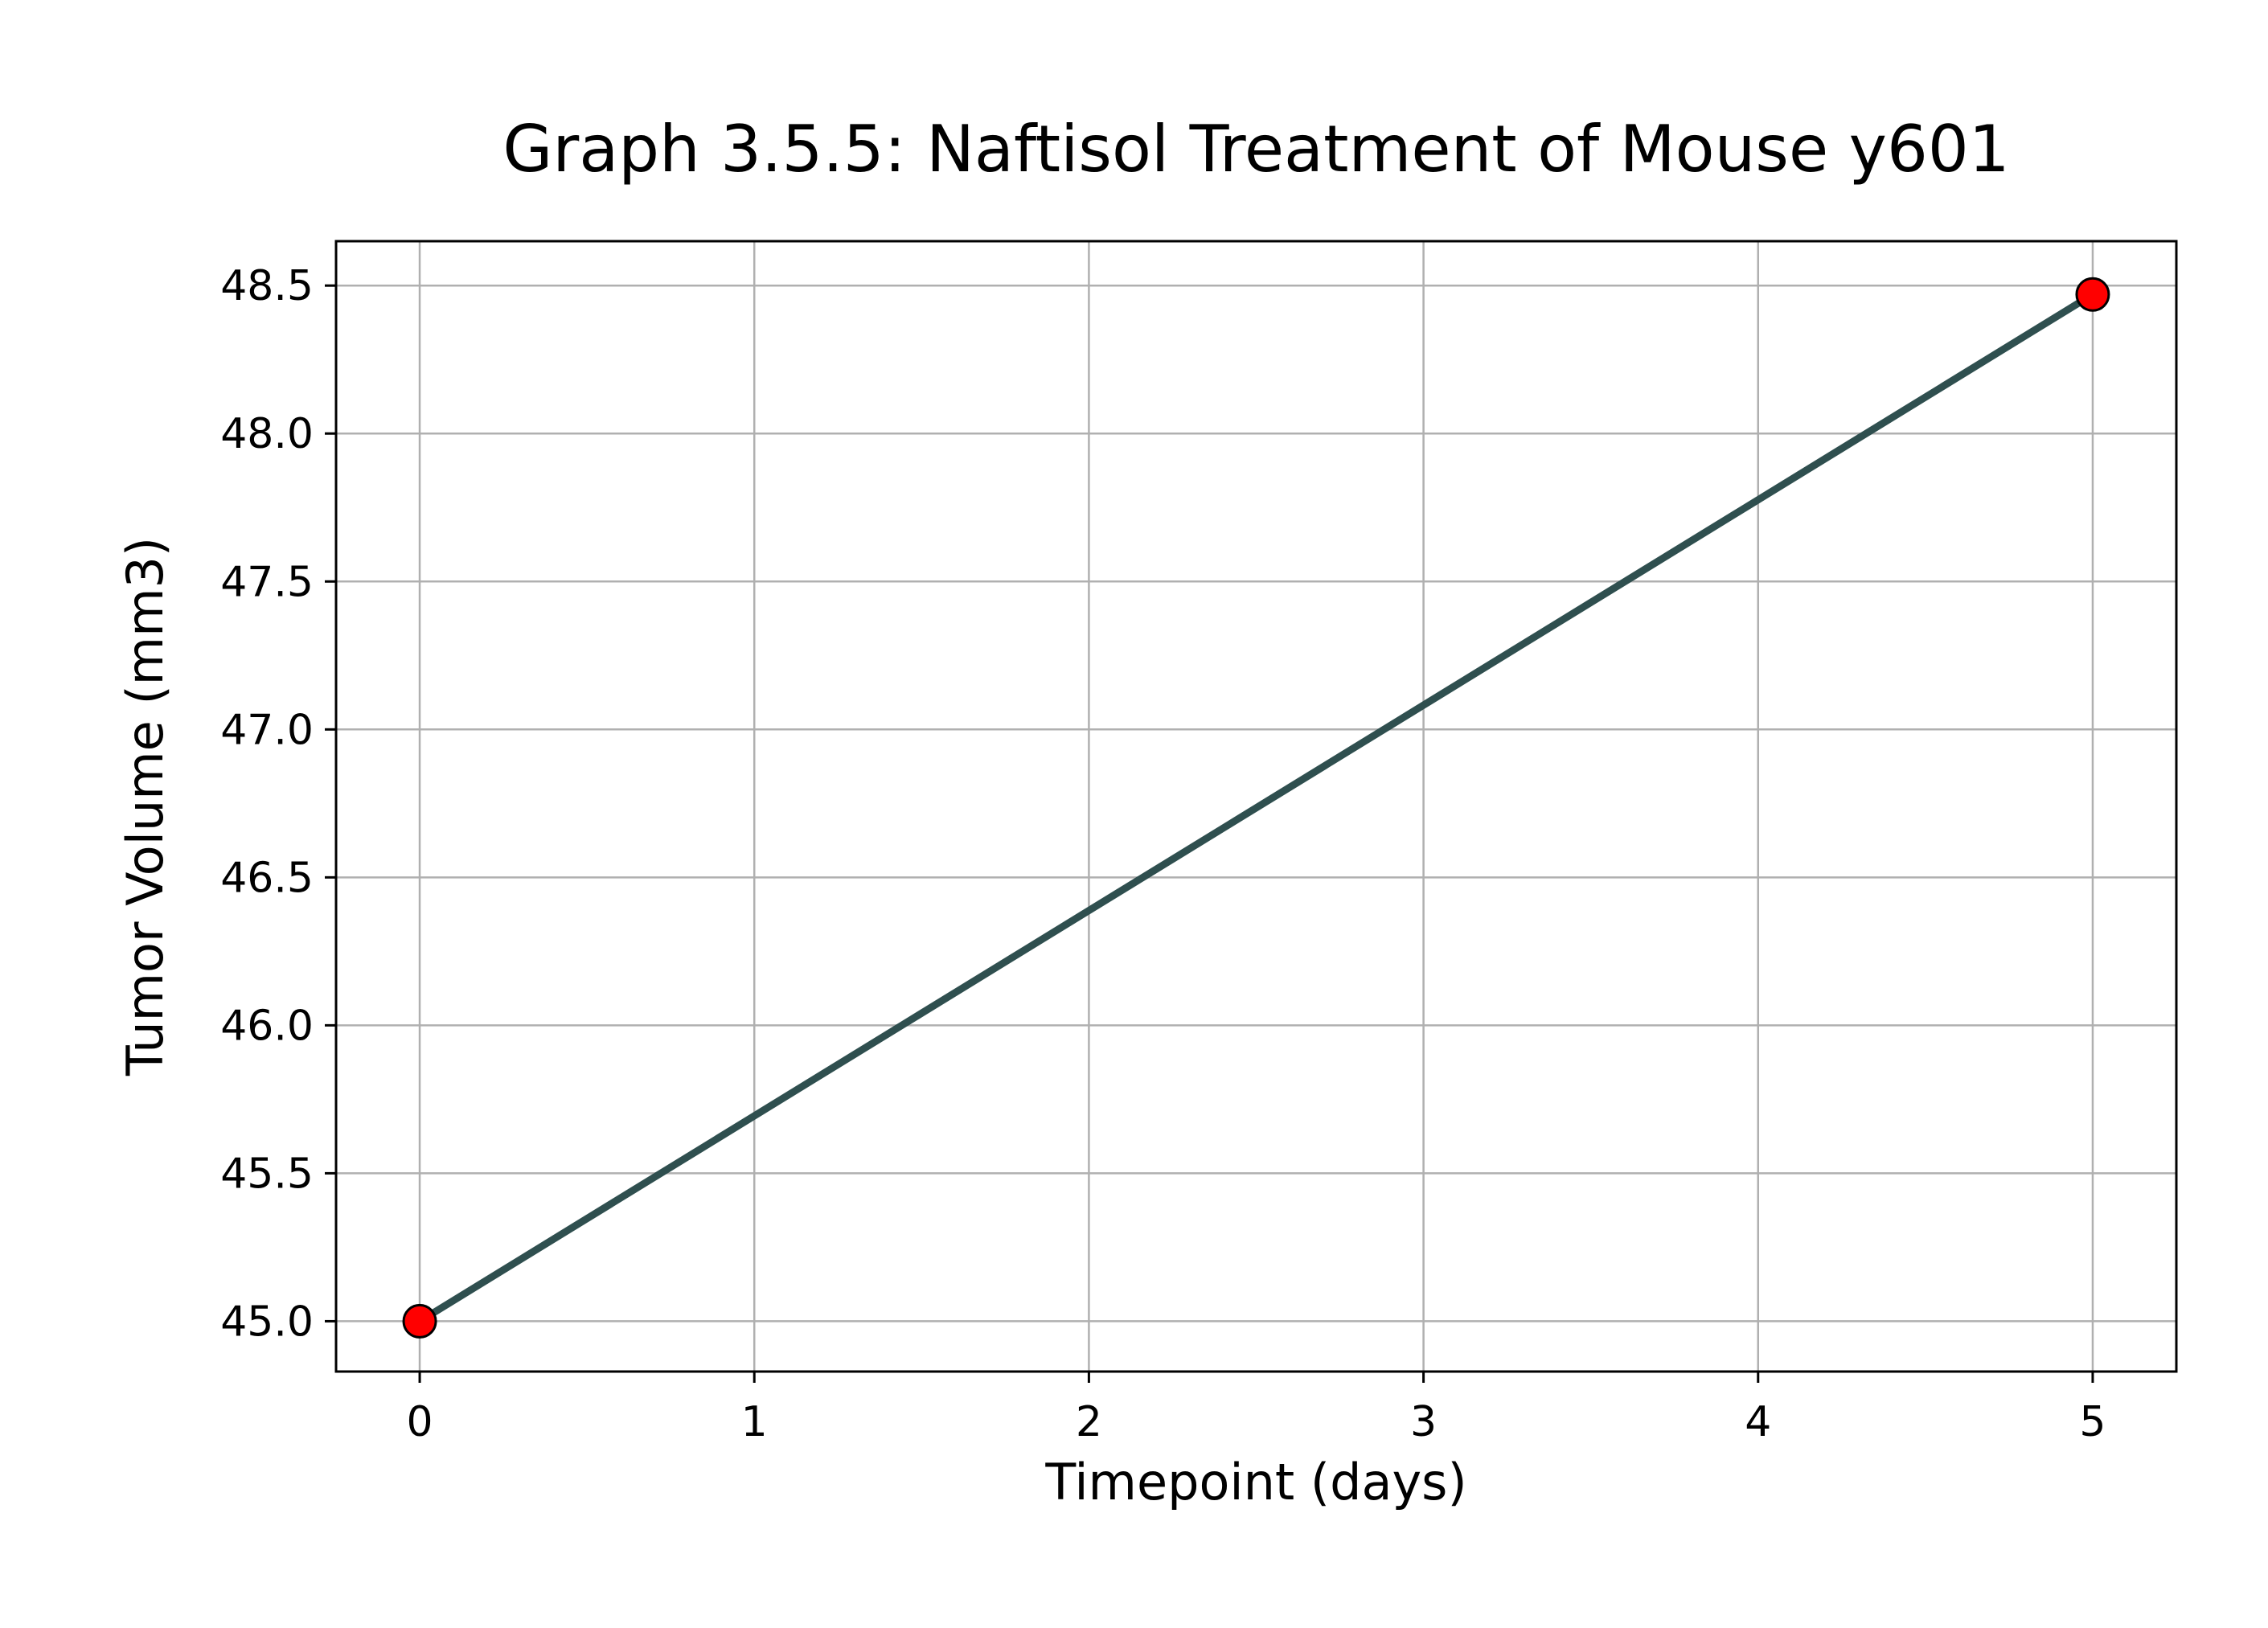 The width and height of the screenshot is (2268, 1628). Describe the element at coordinates (267, 1026) in the screenshot. I see `y-tick-label: 46.0` at that location.